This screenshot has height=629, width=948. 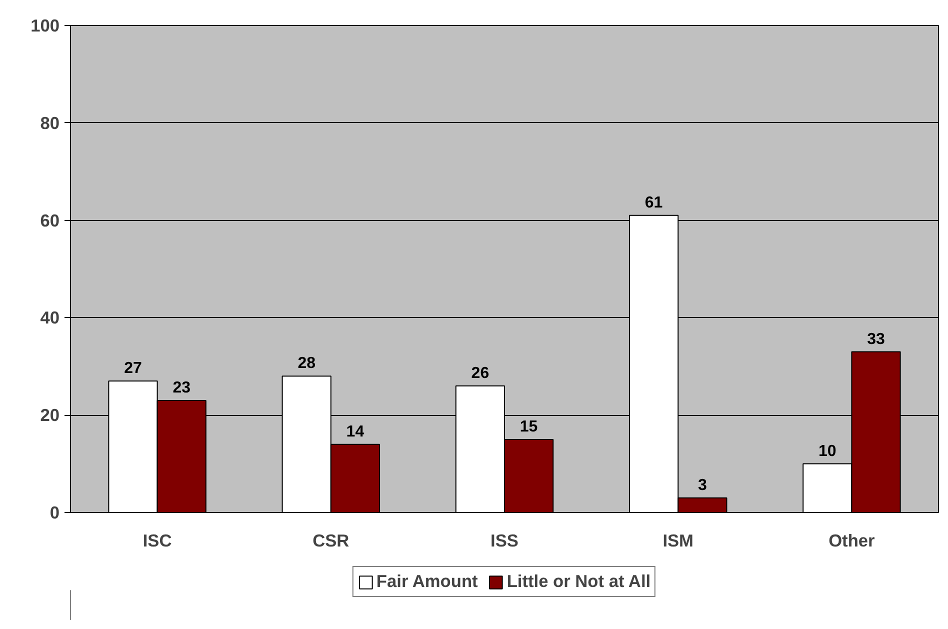 I want to click on data-label: 28, so click(x=307, y=363).